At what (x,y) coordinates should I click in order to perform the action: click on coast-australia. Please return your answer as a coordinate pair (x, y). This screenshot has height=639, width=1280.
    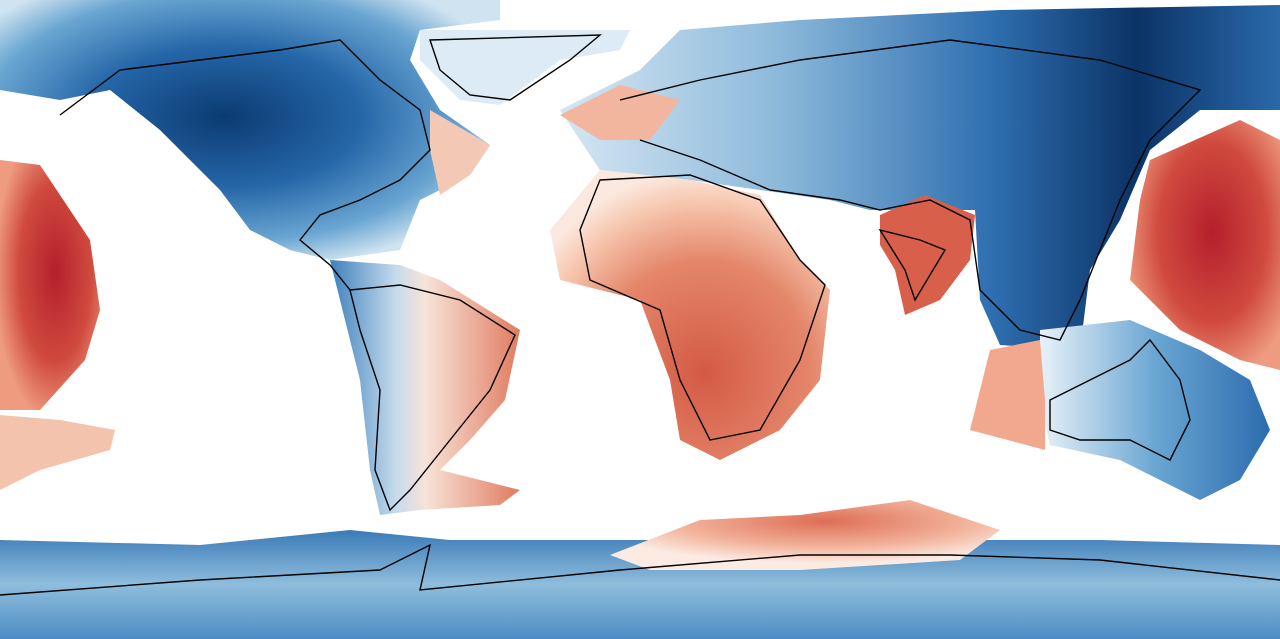
    Looking at the image, I should click on (1120, 399).